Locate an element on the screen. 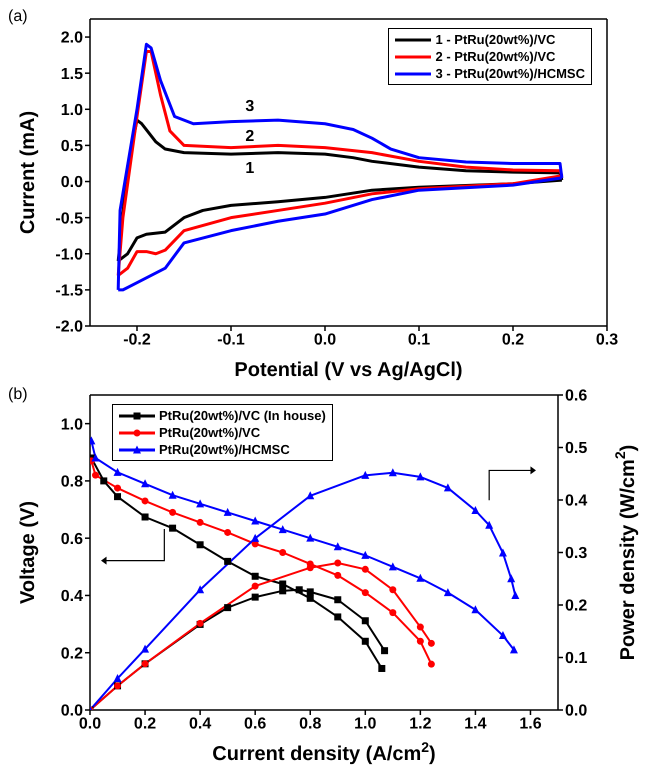 The width and height of the screenshot is (656, 774). legend-label: PtRu(20wt%)/VC (In house) is located at coordinates (242, 415).